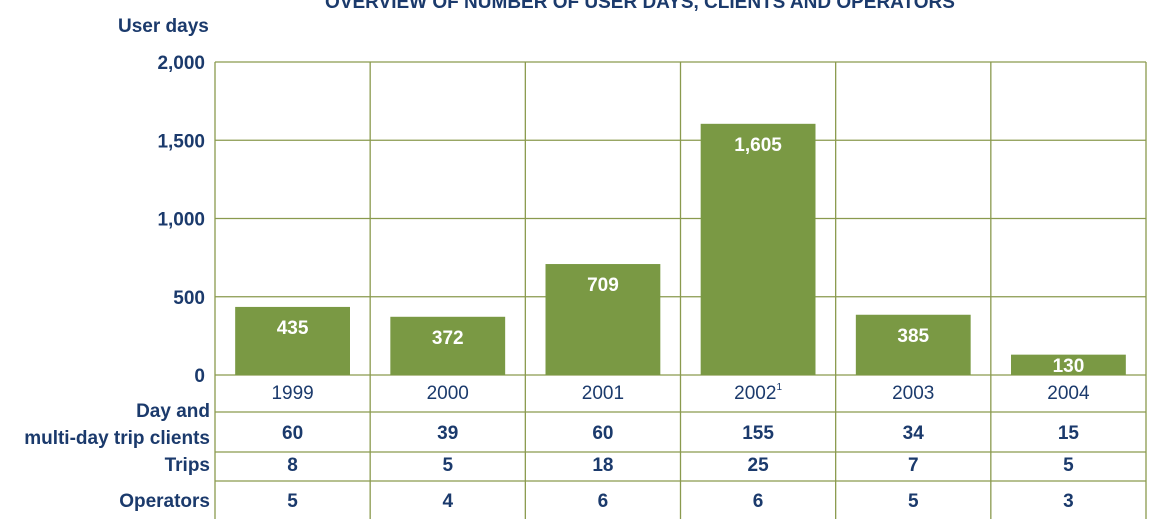 Image resolution: width=1154 pixels, height=519 pixels. What do you see at coordinates (173, 411) in the screenshot?
I see `row-label: Day and` at bounding box center [173, 411].